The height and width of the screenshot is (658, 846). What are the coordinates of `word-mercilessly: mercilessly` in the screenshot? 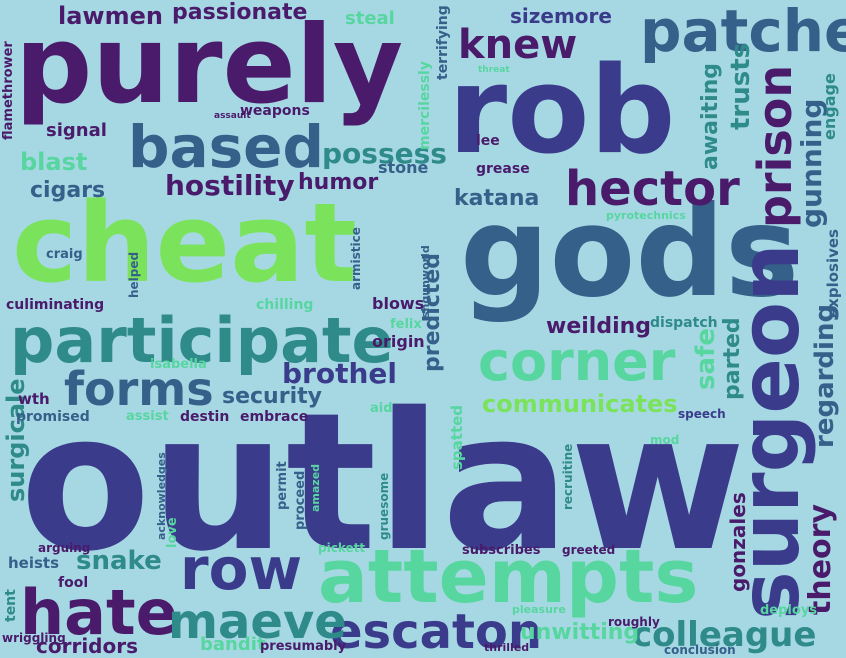 It's located at (425, 105).